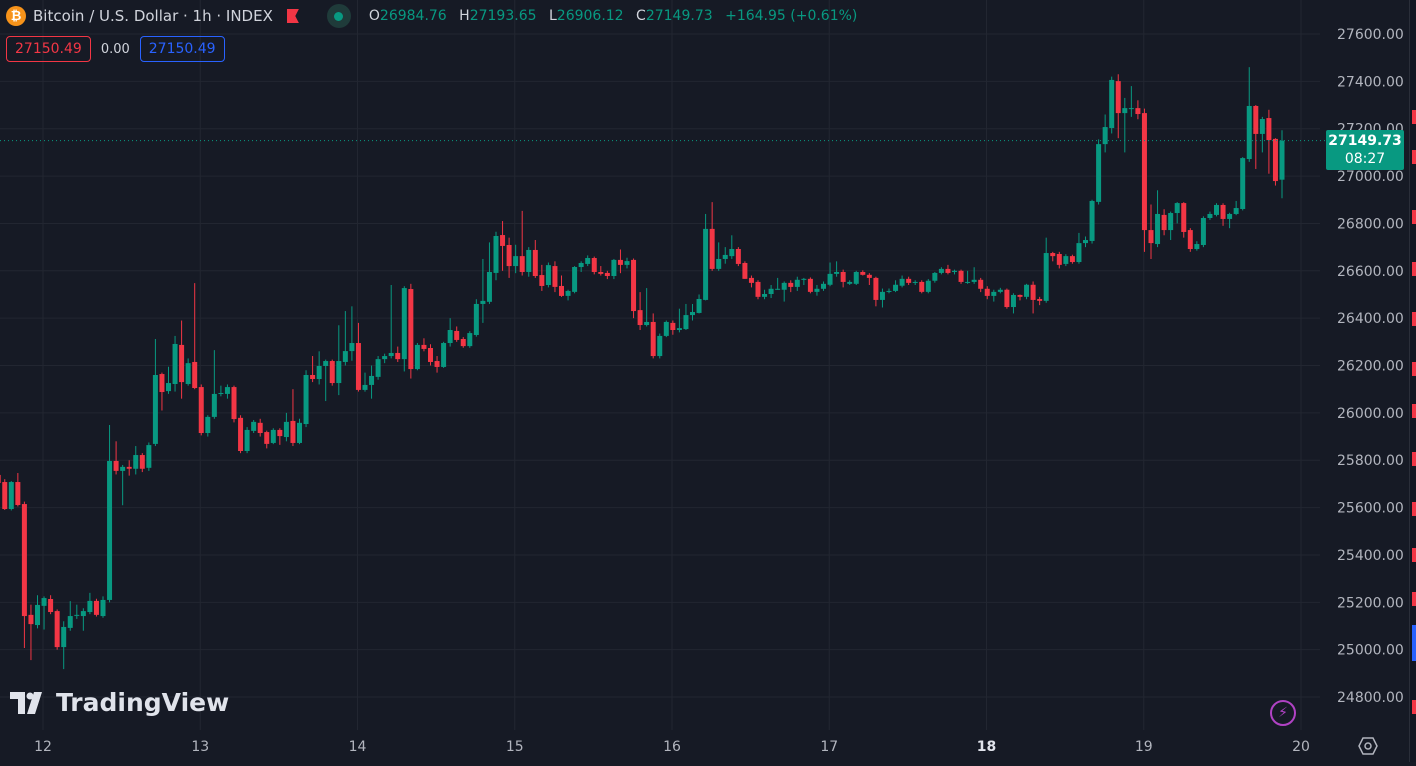 The height and width of the screenshot is (766, 1416). I want to click on lightning-icon: ⚡, so click(1283, 713).